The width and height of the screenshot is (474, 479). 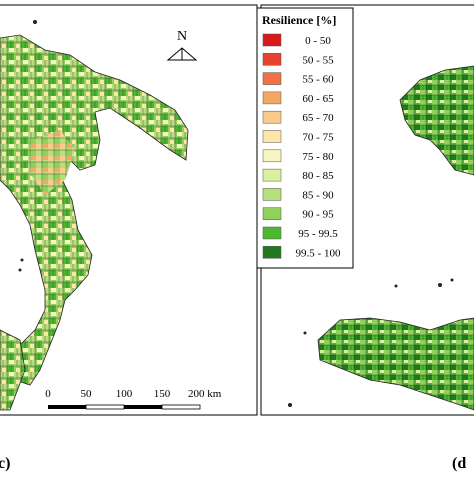 I want to click on legend-label: 50 - 55, so click(x=318, y=60).